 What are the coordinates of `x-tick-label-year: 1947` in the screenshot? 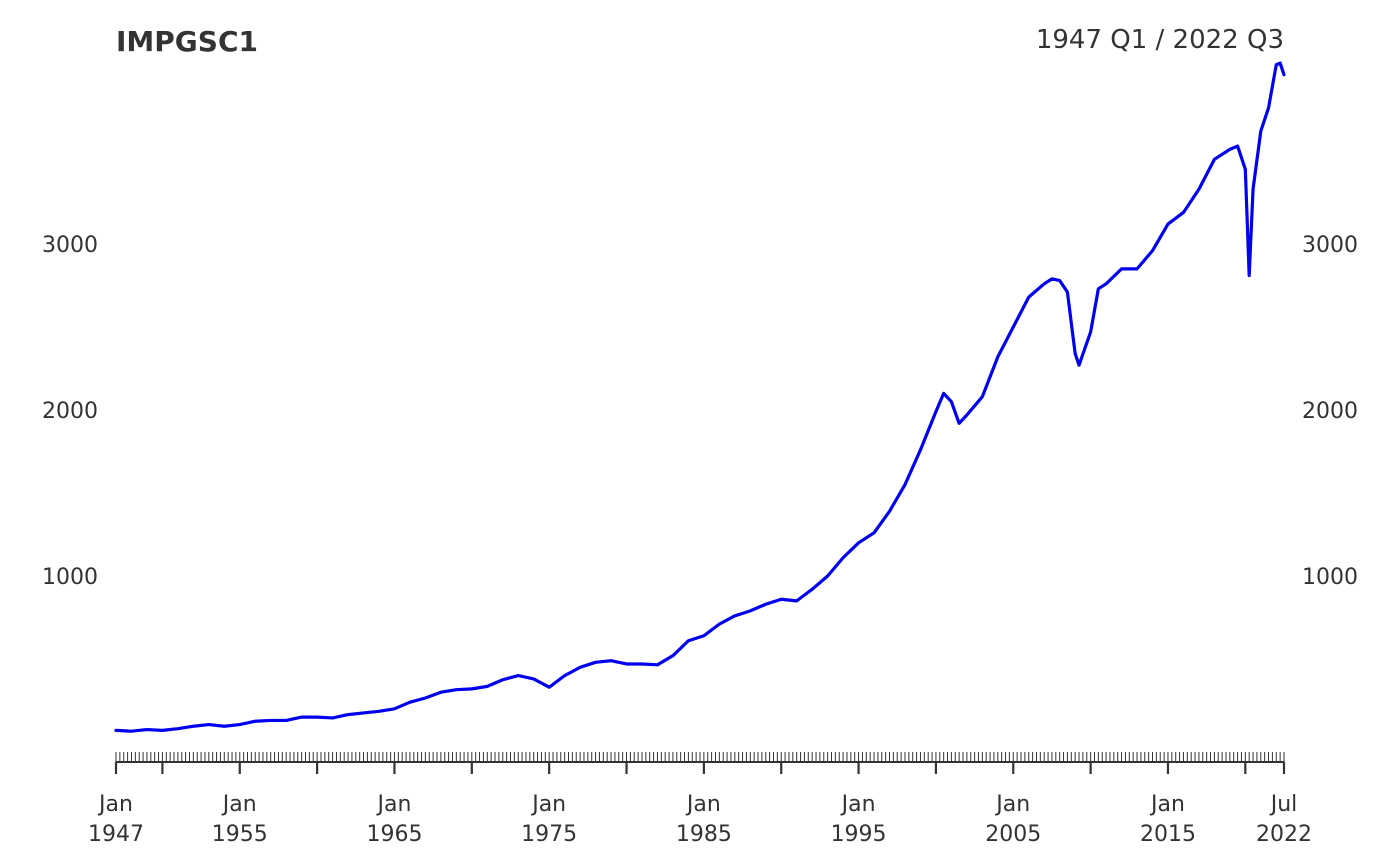 It's located at (116, 834).